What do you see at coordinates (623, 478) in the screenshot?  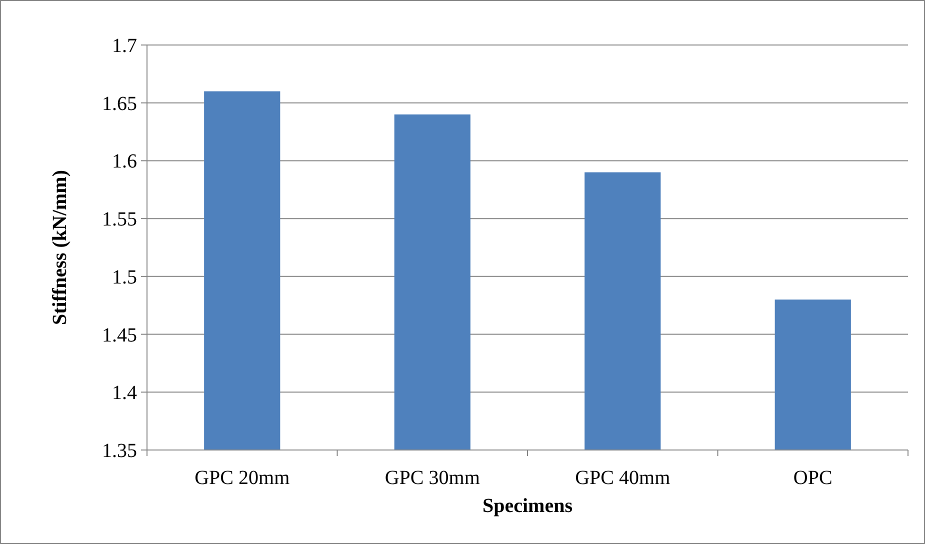 I see `x-tick-label: GPC 40mm` at bounding box center [623, 478].